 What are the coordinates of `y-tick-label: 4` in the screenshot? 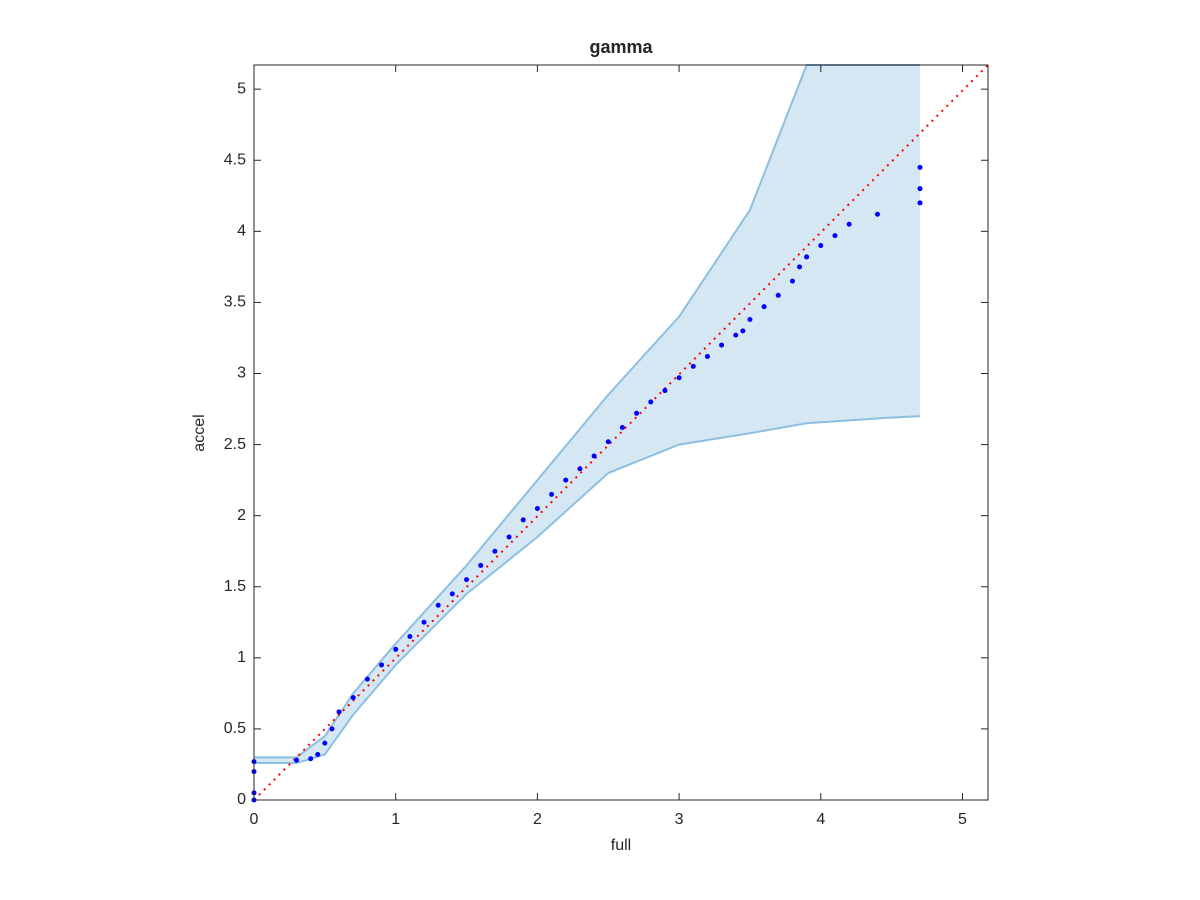 It's located at (241, 231).